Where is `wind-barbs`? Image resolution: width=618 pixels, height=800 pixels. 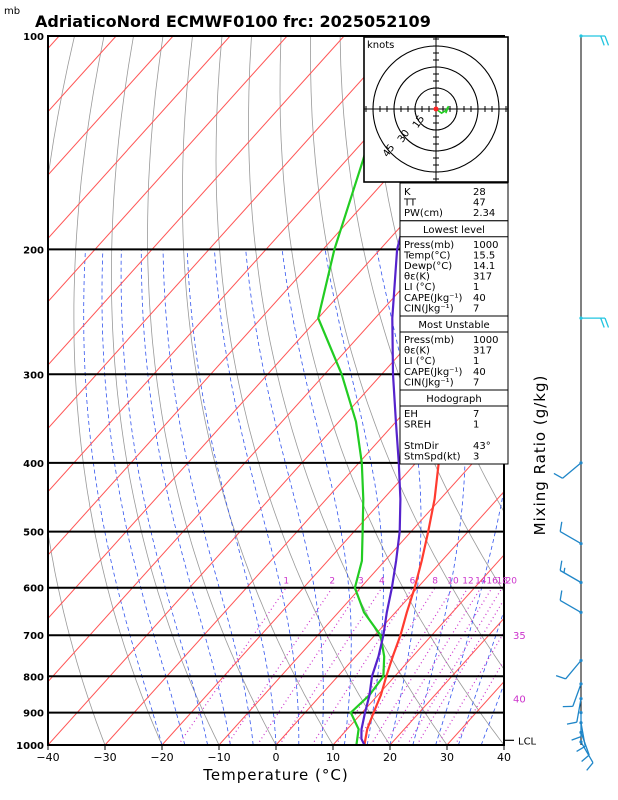
wind-barbs is located at coordinates (581, 402).